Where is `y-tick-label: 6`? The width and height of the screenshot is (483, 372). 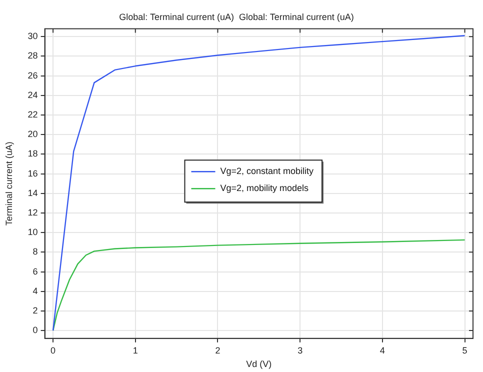
y-tick-label: 6 is located at coordinates (35, 271).